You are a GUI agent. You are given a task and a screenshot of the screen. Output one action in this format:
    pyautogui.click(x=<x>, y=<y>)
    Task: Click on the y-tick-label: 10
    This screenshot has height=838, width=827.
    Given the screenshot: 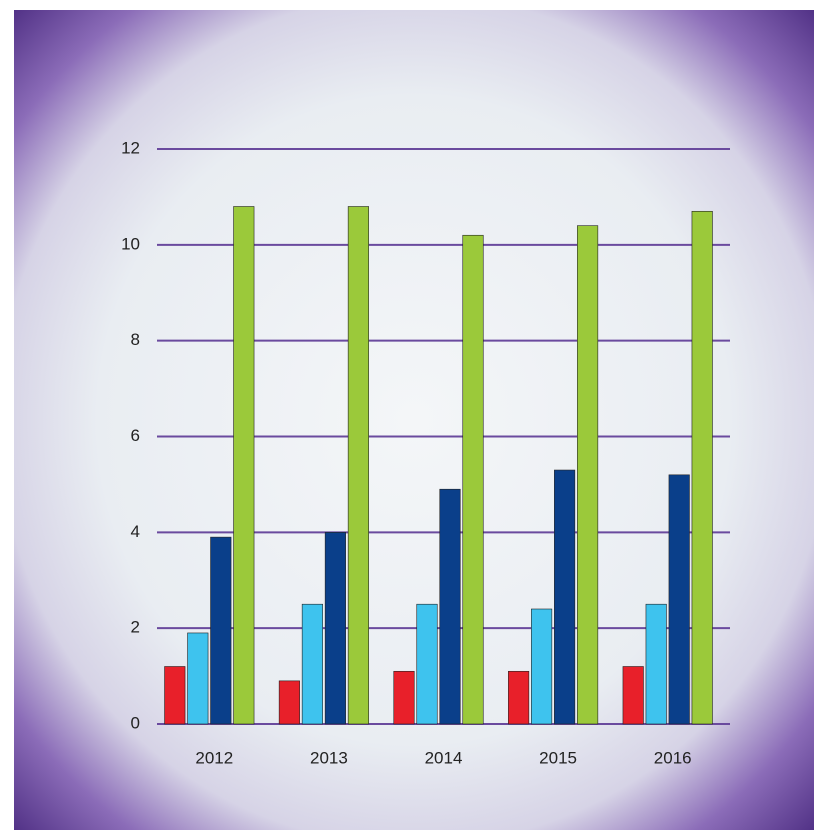 What is the action you would take?
    pyautogui.click(x=130, y=243)
    